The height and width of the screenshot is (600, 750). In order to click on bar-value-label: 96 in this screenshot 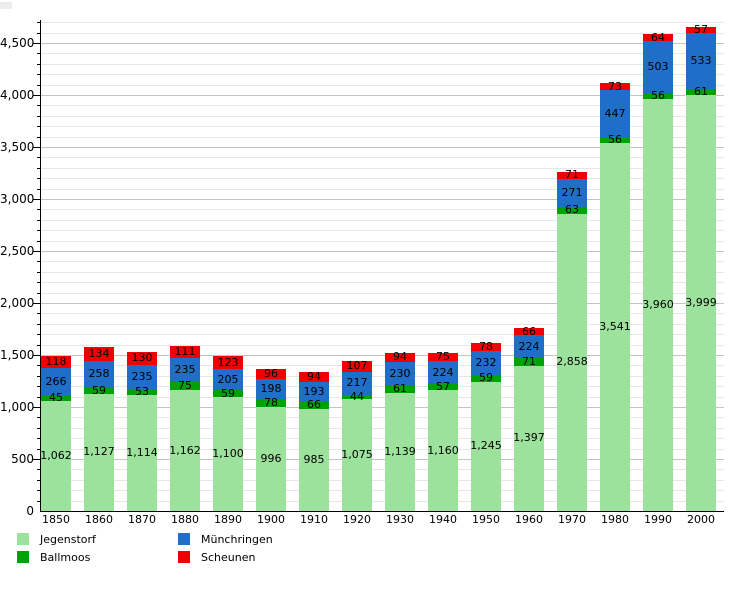, I will do `click(271, 373)`.